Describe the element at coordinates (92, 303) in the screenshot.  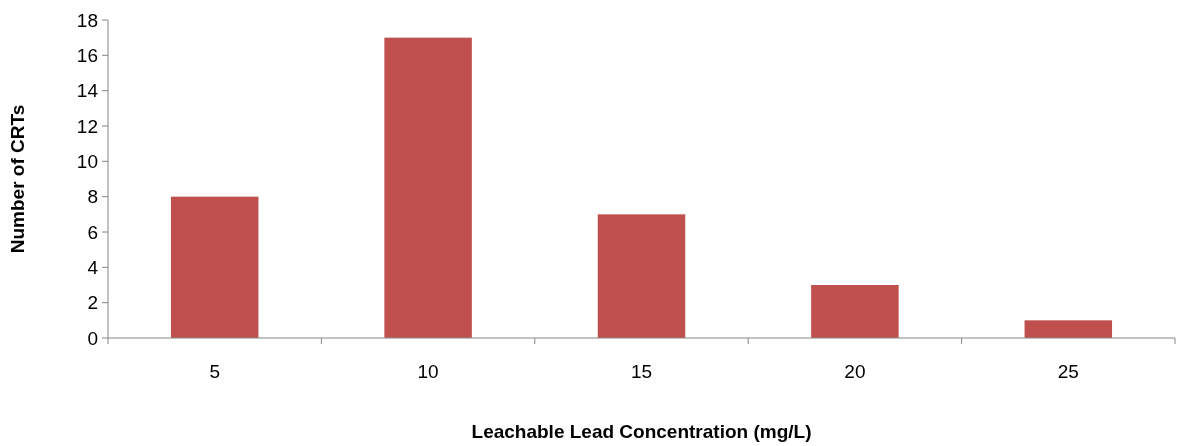
I see `y-tick-label: 2` at that location.